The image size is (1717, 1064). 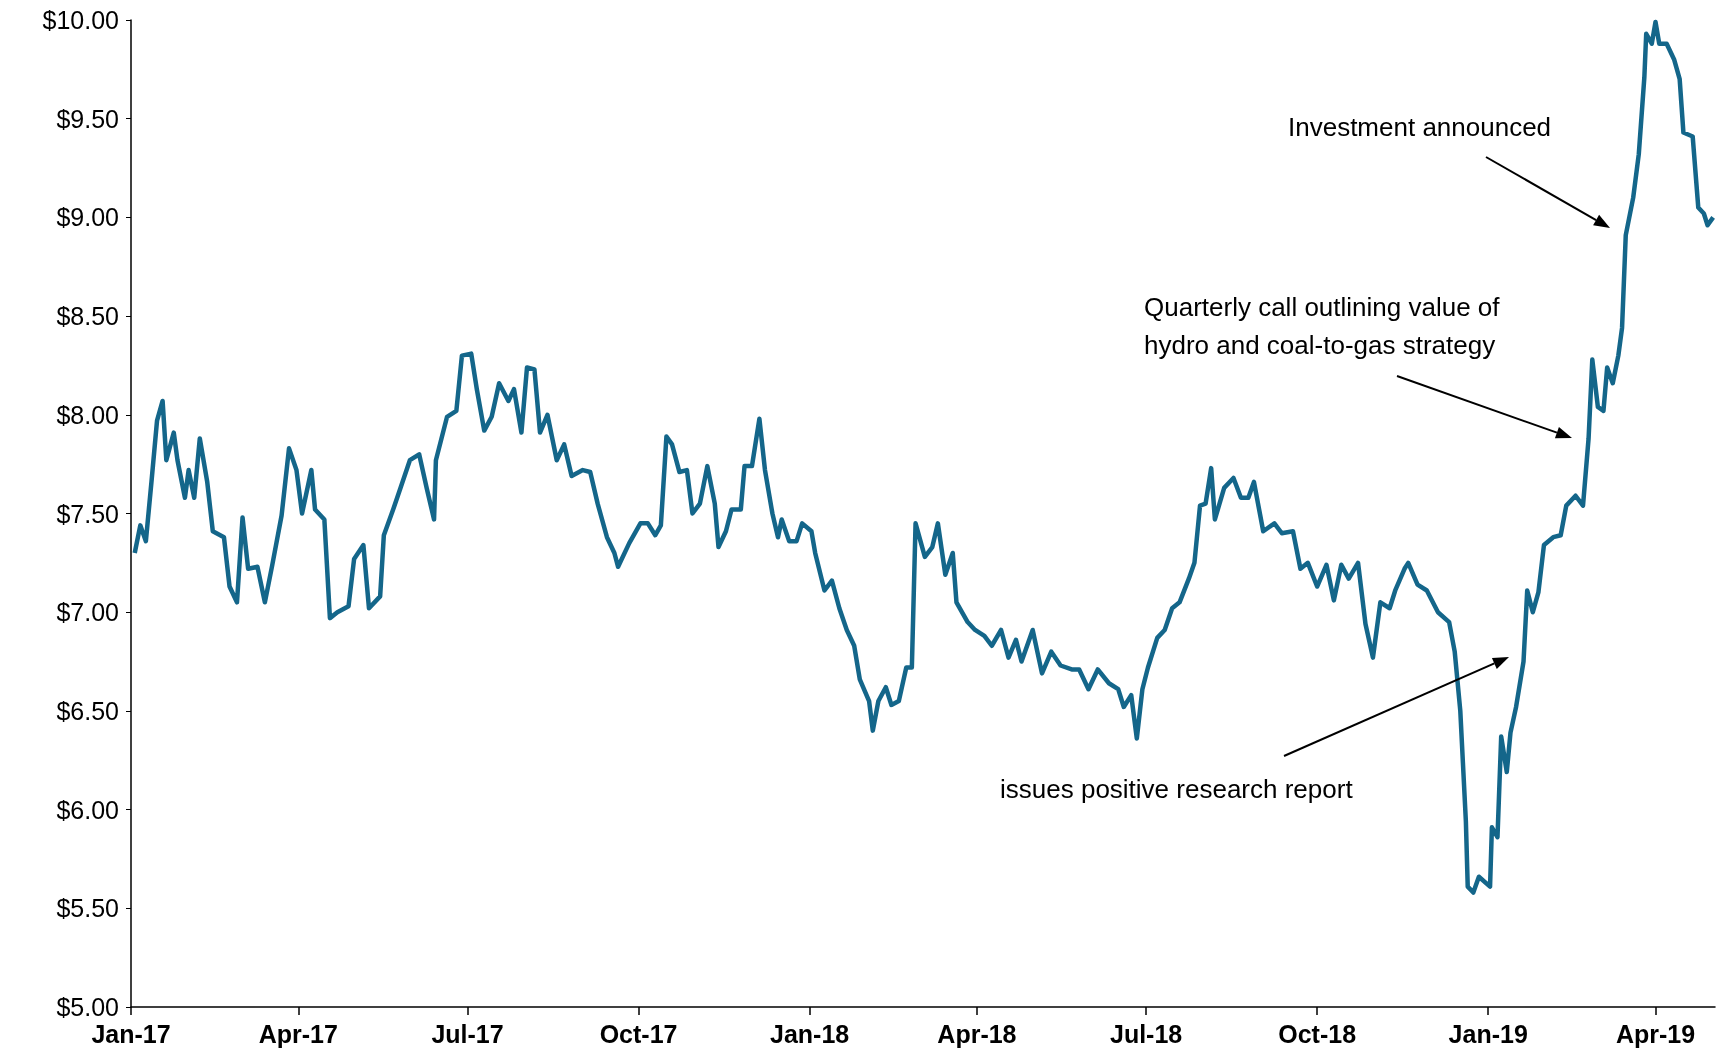 I want to click on y-tick-label: $9.50, so click(x=87, y=118).